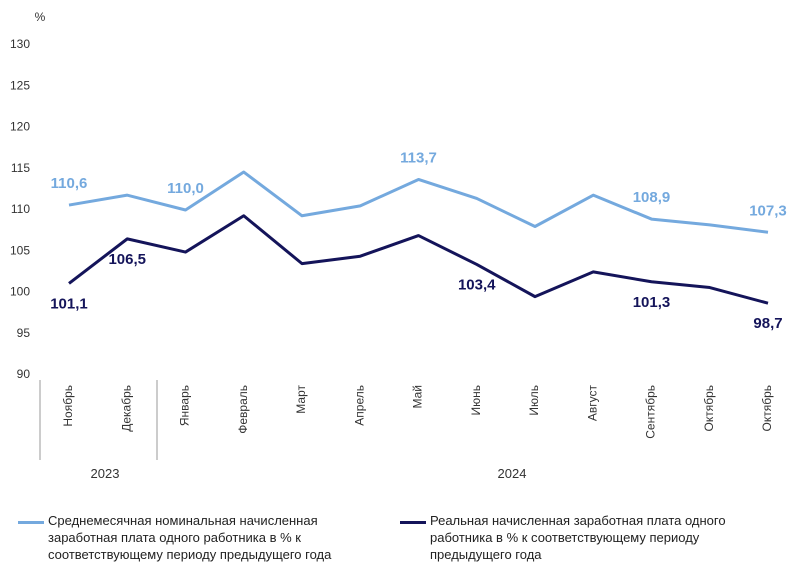  What do you see at coordinates (69, 183) in the screenshot?
I see `data-label: 110,6` at bounding box center [69, 183].